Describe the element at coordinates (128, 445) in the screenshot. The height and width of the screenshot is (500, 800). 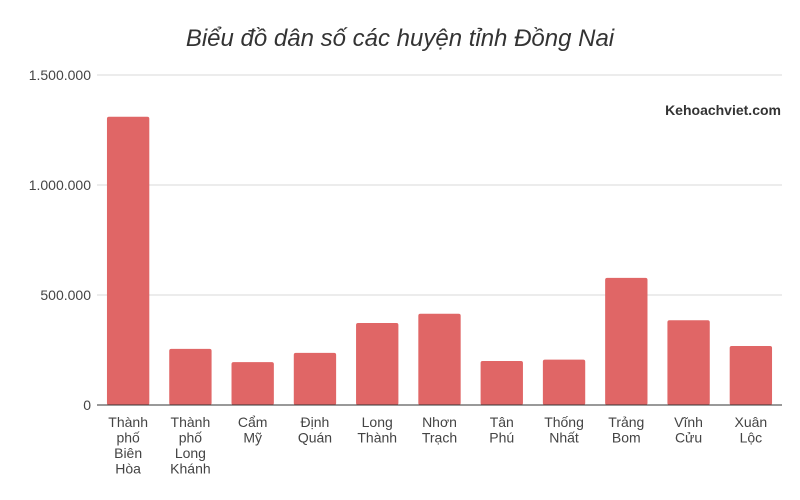
I see `x-tick-label: Thành phố Biên Hòa` at that location.